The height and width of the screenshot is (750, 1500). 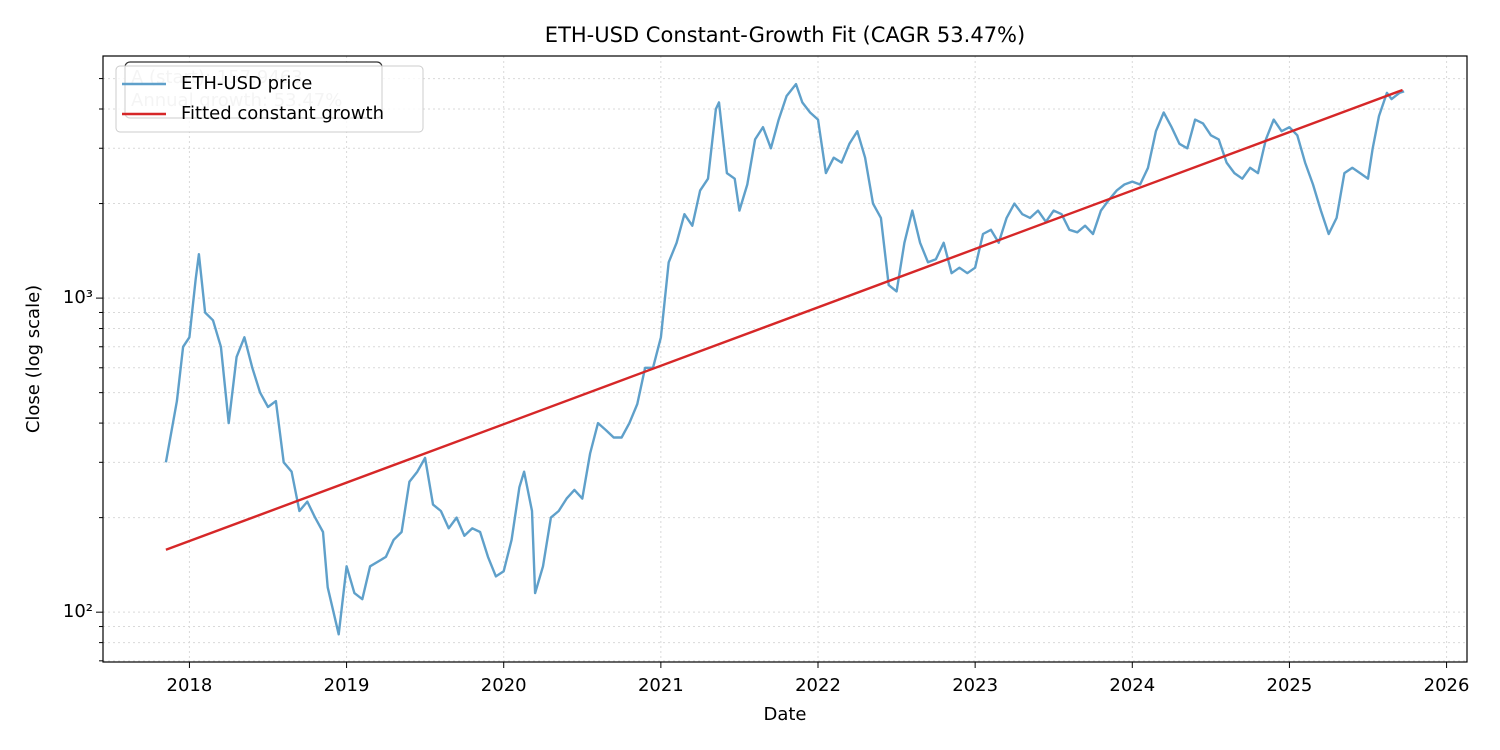 What do you see at coordinates (347, 685) in the screenshot?
I see `x-tick-label: 2019` at bounding box center [347, 685].